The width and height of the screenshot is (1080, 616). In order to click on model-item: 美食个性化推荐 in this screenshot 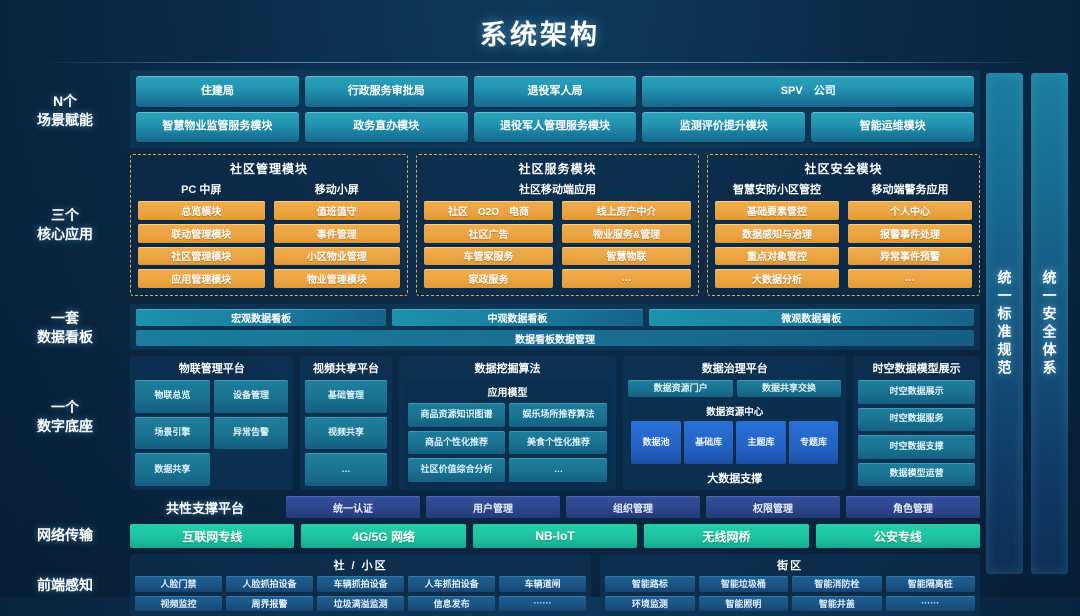, I will do `click(558, 442)`.